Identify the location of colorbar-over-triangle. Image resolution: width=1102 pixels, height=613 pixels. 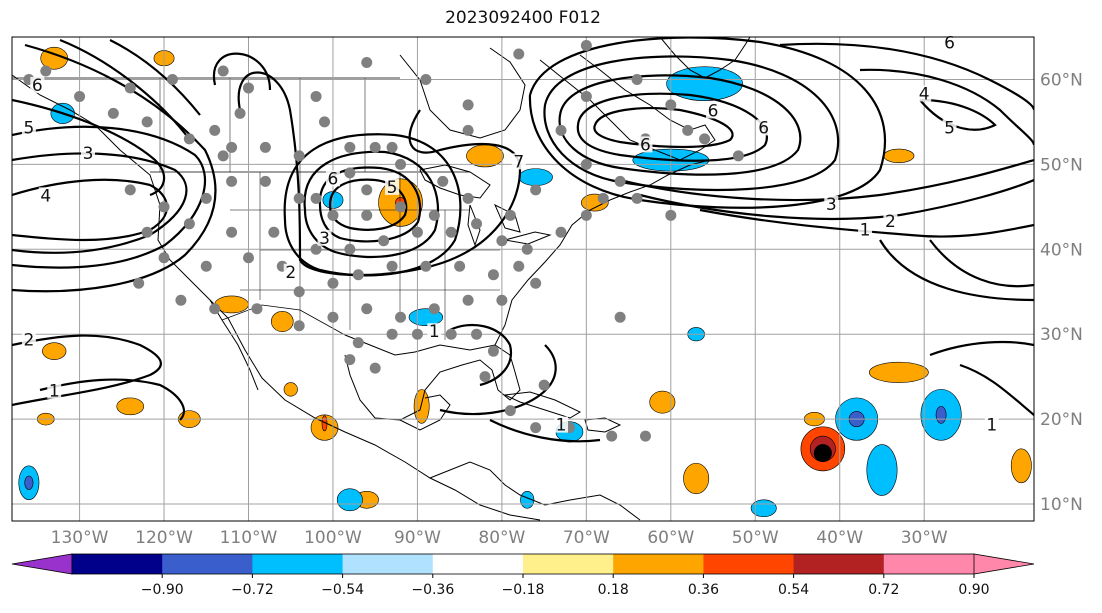
(1004, 564).